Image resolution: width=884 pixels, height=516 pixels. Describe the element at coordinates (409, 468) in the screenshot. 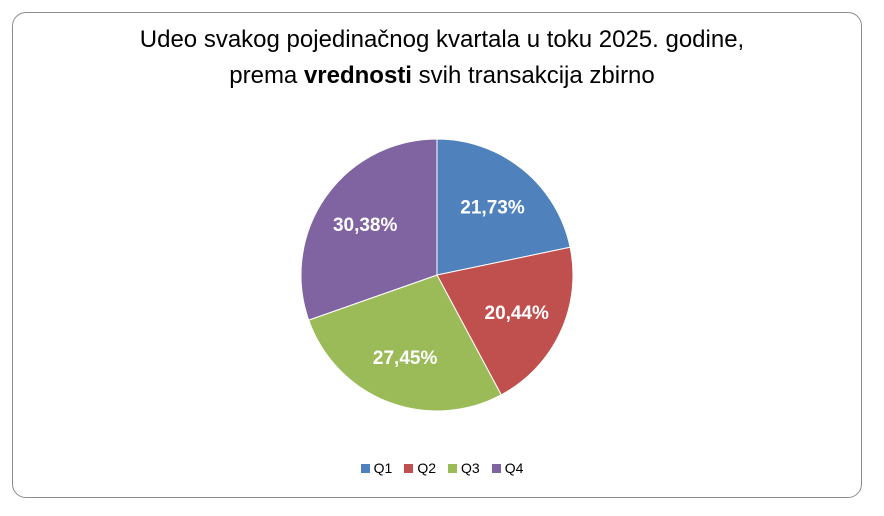

I see `legend-swatch-q2` at that location.